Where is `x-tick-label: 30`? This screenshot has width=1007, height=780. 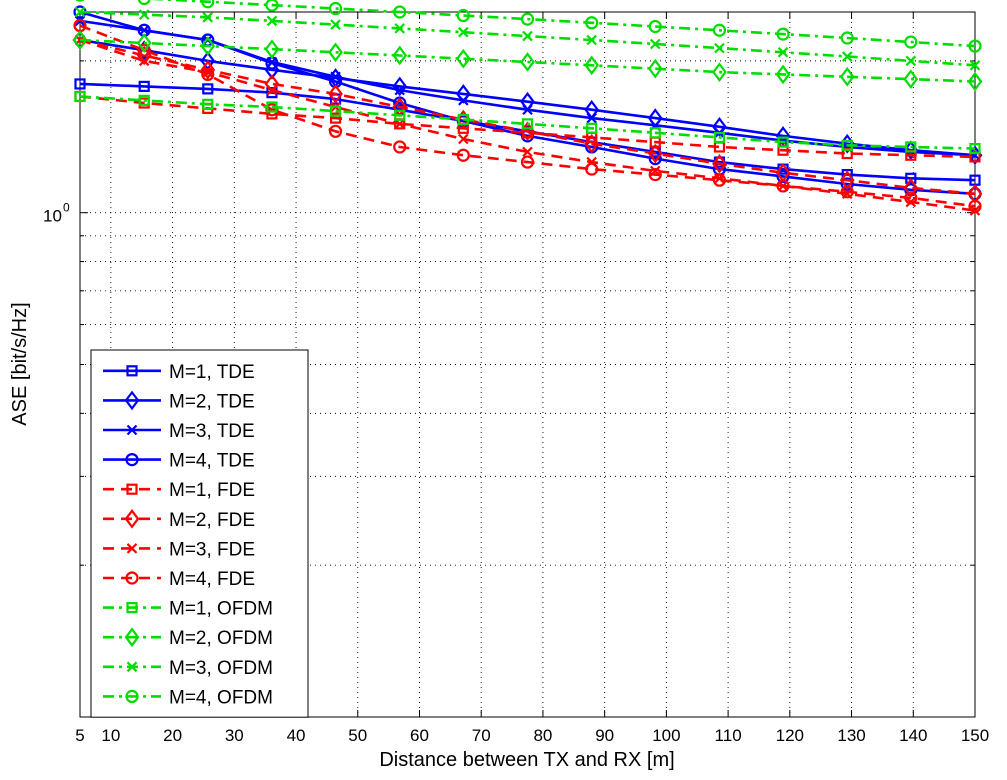
x-tick-label: 30 is located at coordinates (234, 735).